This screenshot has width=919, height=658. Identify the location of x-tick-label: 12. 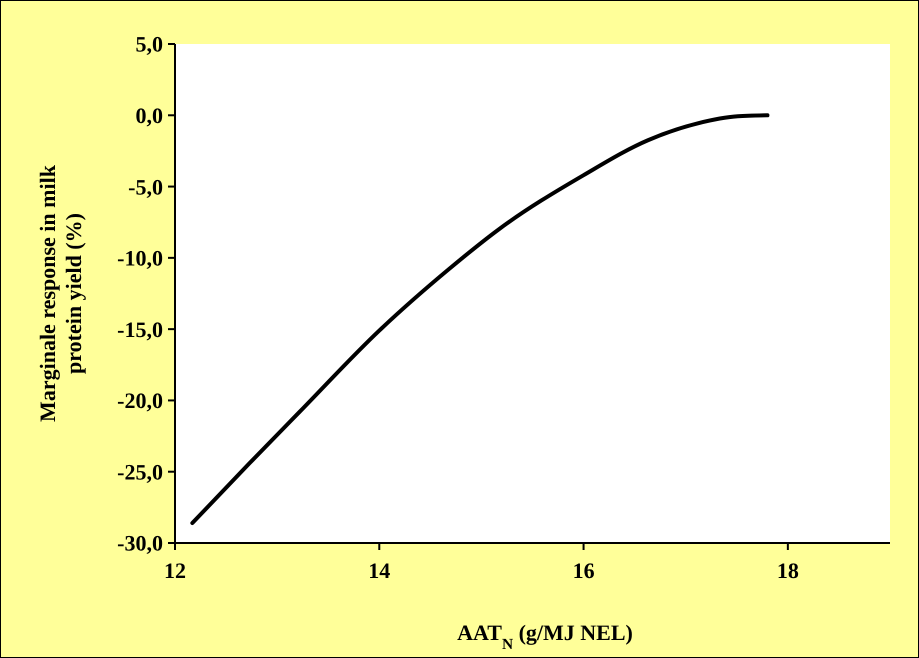
(175, 570).